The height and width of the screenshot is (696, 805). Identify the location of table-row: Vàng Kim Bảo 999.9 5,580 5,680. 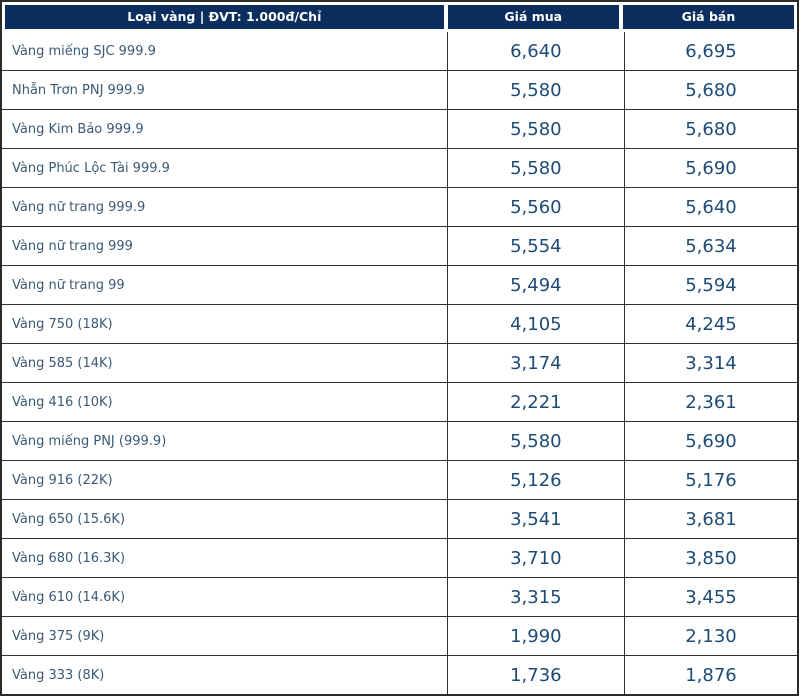
(399, 129).